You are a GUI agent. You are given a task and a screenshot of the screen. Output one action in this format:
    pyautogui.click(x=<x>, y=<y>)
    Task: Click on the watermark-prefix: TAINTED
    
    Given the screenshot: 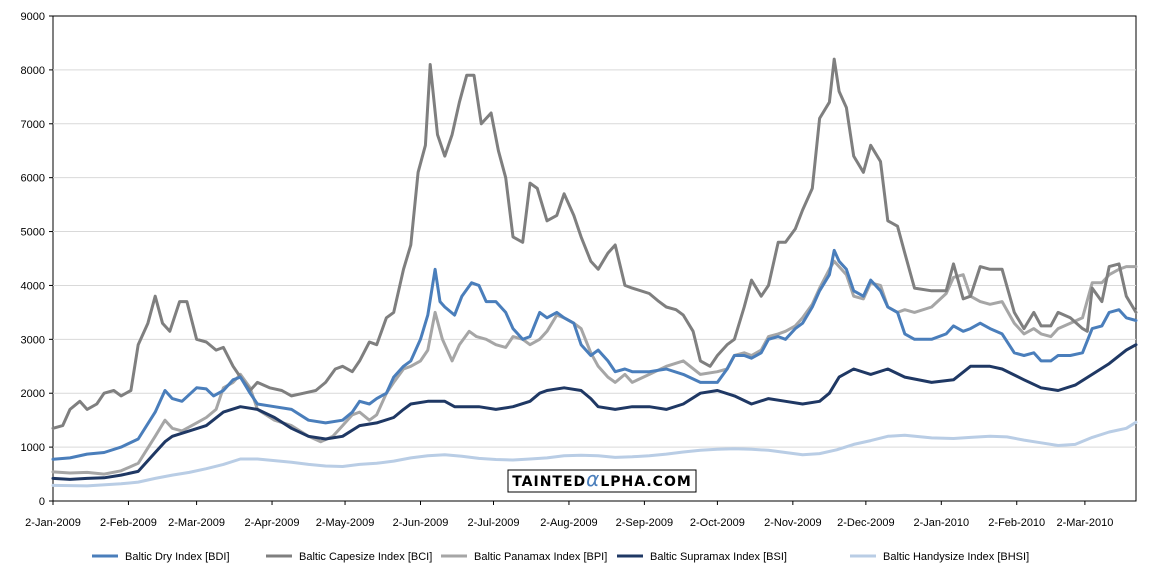 What is the action you would take?
    pyautogui.click(x=549, y=482)
    